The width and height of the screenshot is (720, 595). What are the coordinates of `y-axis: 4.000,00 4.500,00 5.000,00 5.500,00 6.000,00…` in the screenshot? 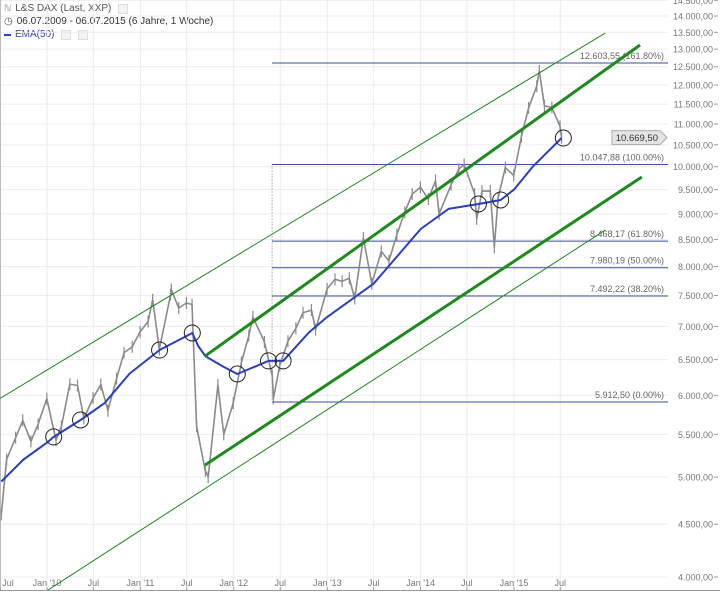 It's located at (695, 291).